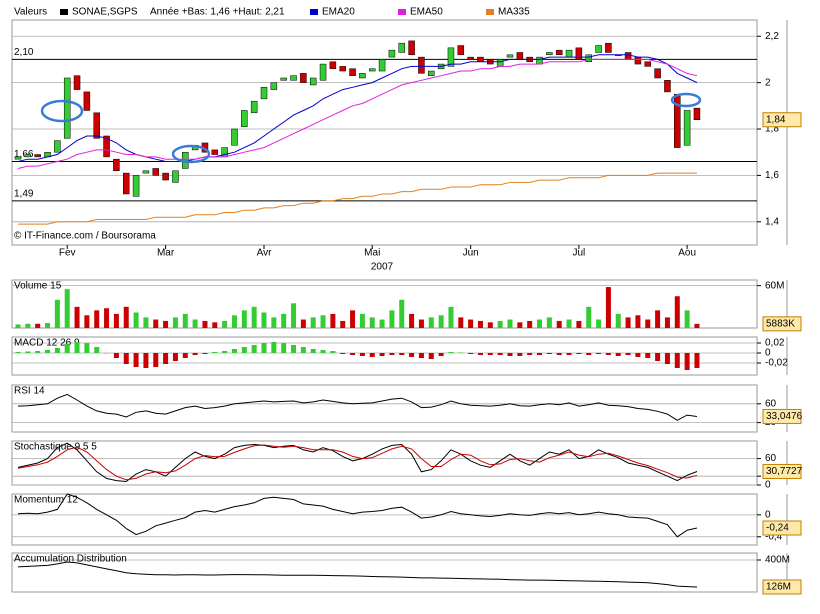 This screenshot has height=614, width=820. I want to click on last-value-label: 5883K, so click(780, 323).